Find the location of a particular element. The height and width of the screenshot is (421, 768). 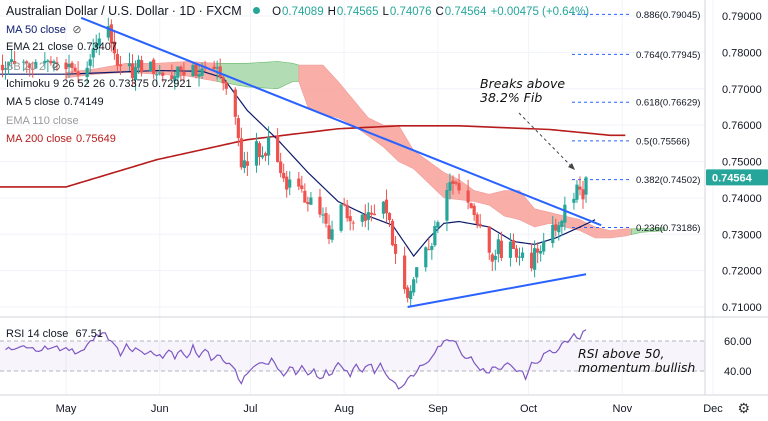

ma200-line is located at coordinates (313, 156).